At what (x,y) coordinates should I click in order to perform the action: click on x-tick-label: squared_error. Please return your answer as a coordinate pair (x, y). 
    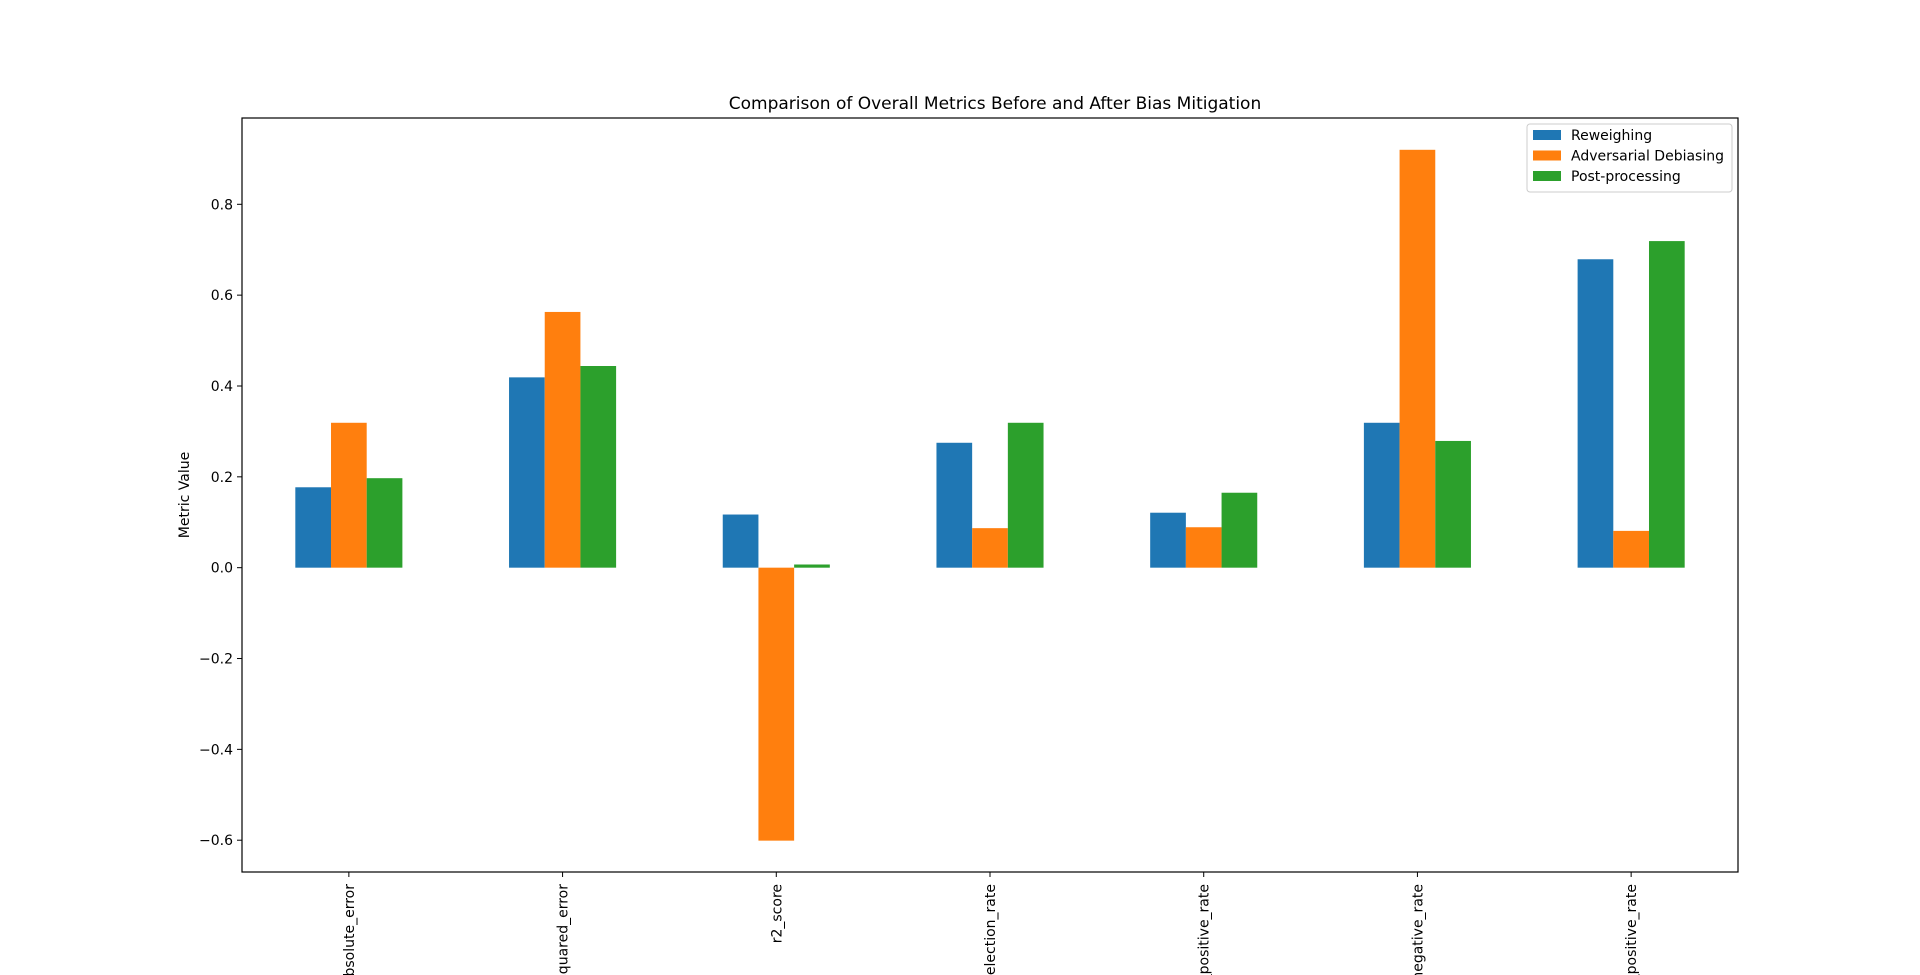
    Looking at the image, I should click on (564, 929).